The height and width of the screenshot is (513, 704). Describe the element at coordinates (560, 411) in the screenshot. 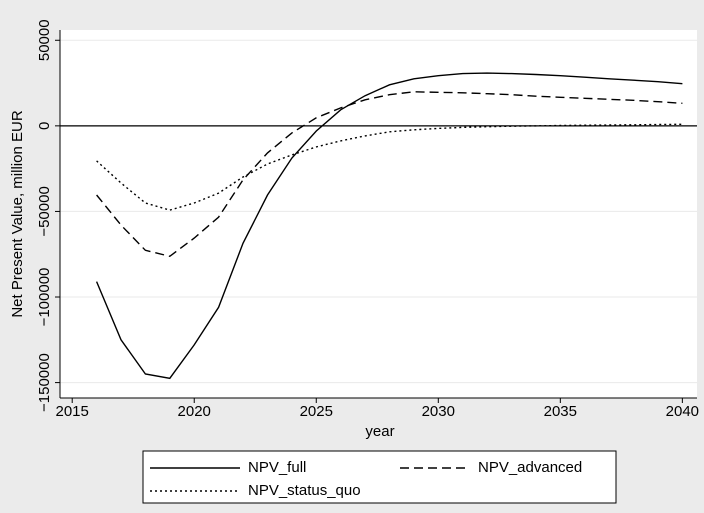

I see `x-tick-label: 2035` at that location.